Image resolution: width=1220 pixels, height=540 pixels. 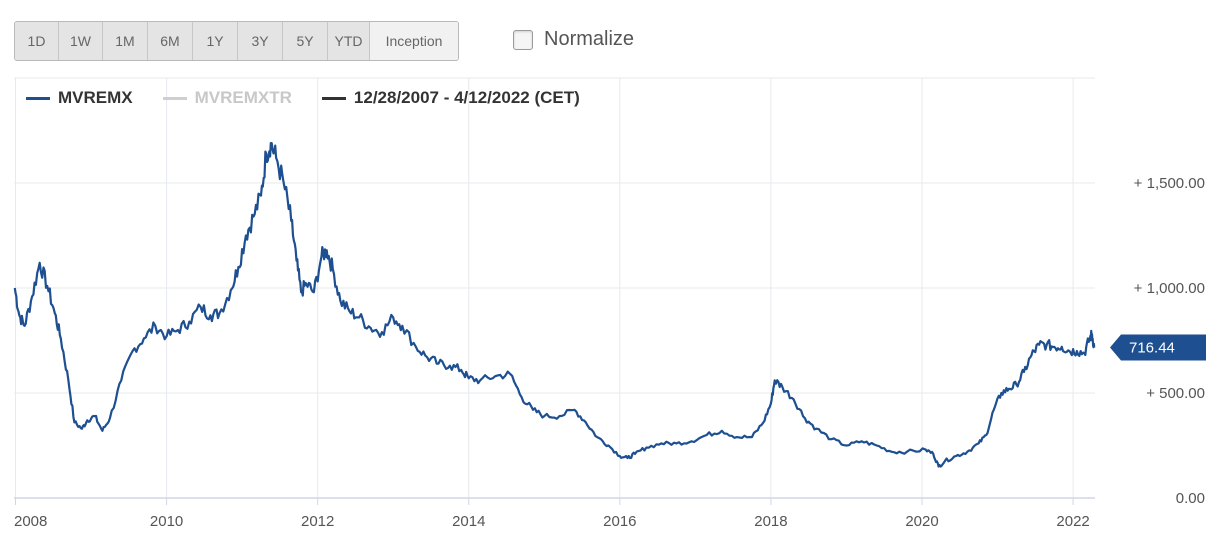 What do you see at coordinates (125, 41) in the screenshot?
I see `range-button-1m: 1M` at bounding box center [125, 41].